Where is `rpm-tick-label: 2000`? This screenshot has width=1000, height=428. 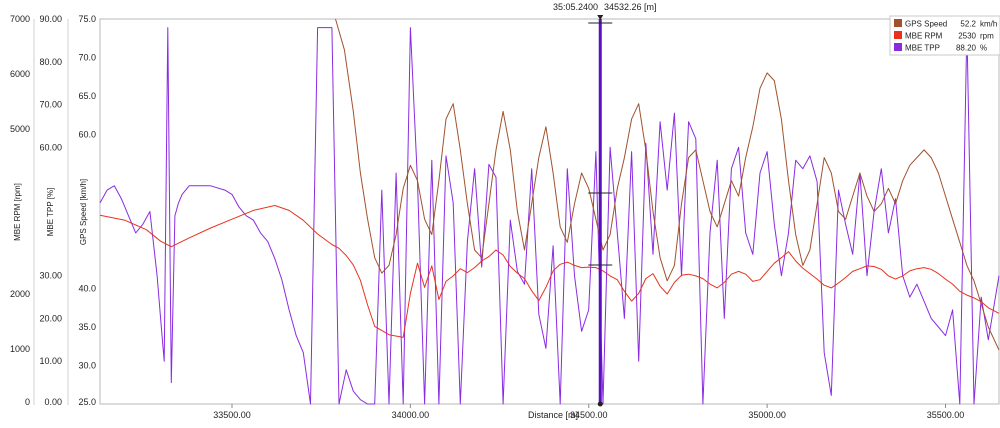 rpm-tick-label: 2000 is located at coordinates (20, 294).